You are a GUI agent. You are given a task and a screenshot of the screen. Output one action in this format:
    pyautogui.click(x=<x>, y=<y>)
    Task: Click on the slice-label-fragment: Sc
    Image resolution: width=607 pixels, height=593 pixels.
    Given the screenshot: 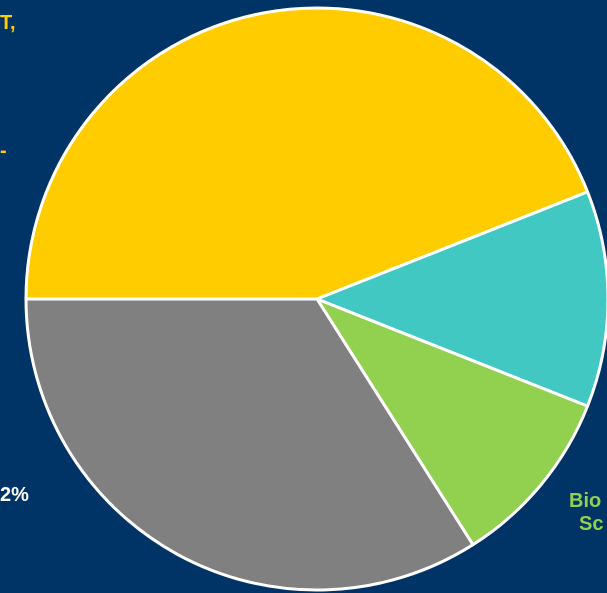 What is the action you would take?
    pyautogui.click(x=591, y=524)
    